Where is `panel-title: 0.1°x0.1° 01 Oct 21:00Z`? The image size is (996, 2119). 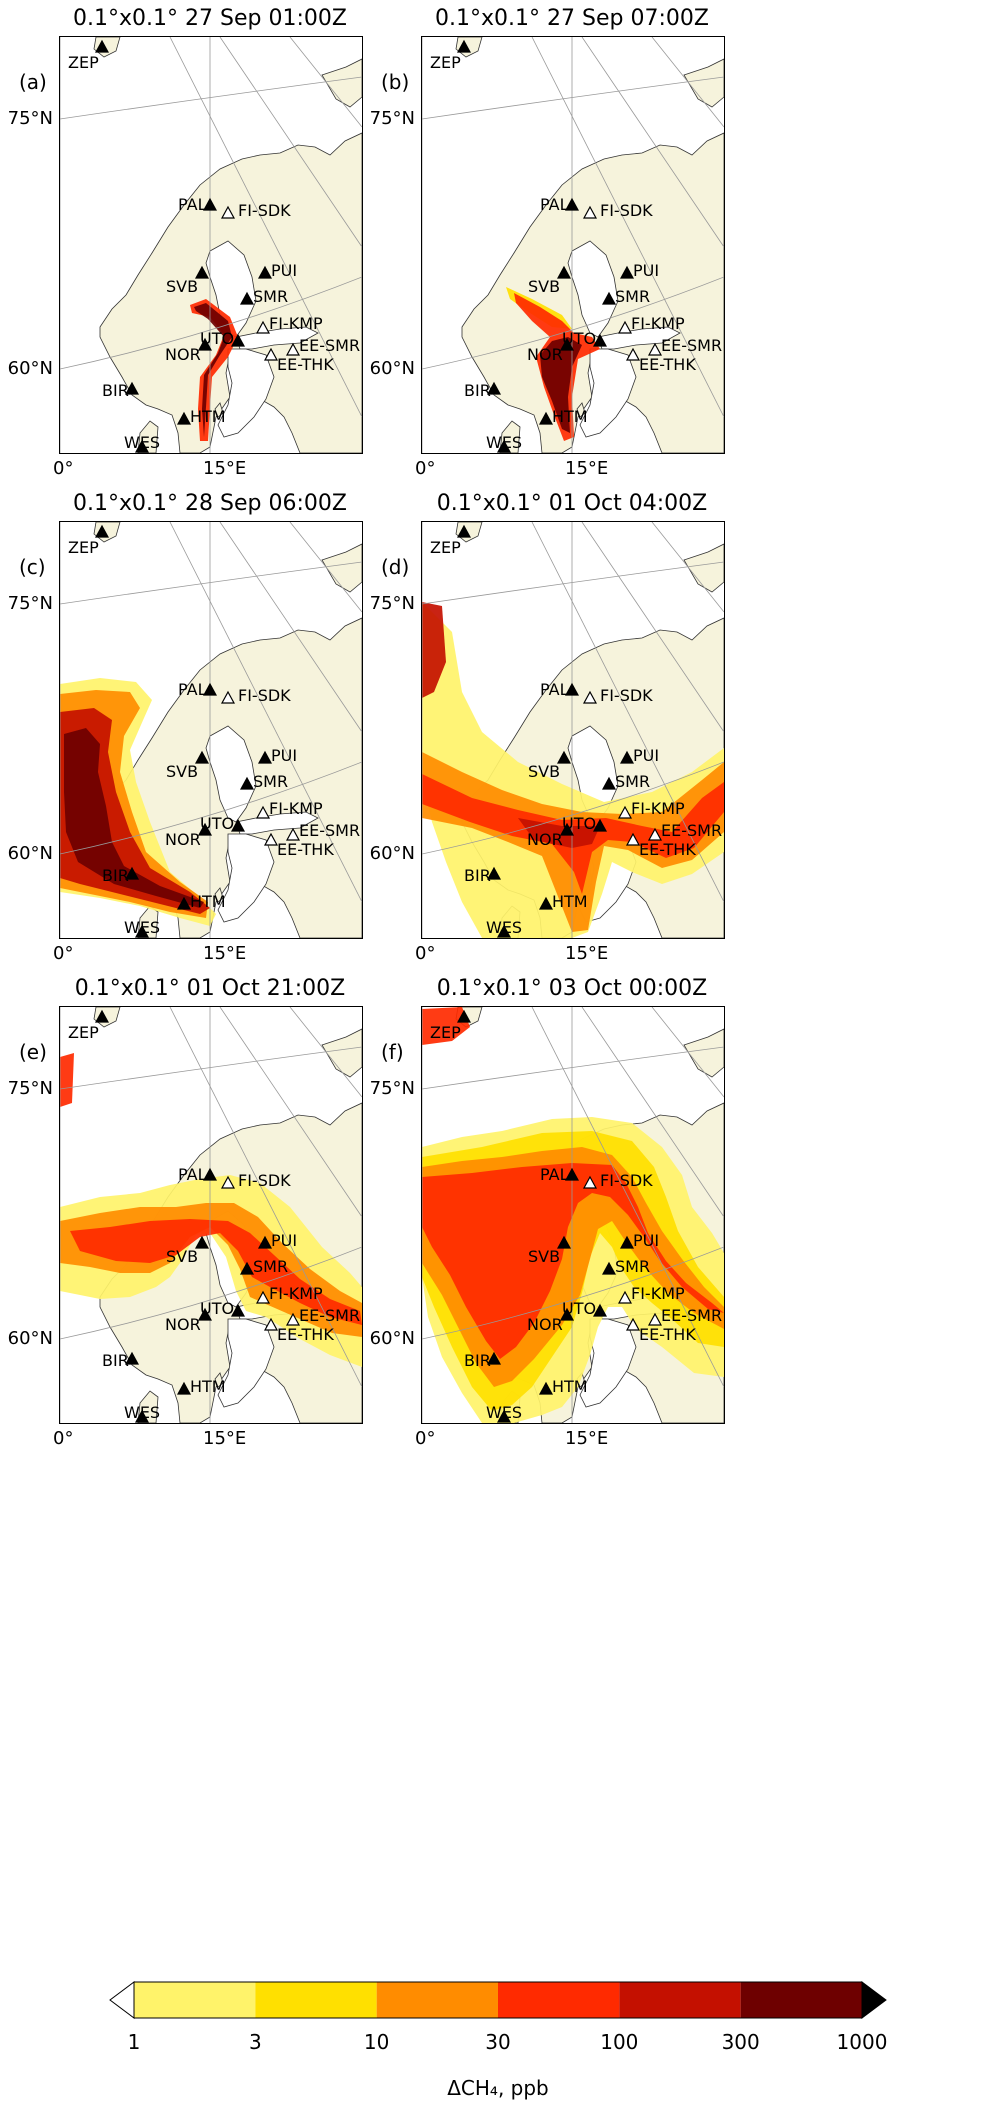 panel-title: 0.1°x0.1° 01 Oct 21:00Z is located at coordinates (210, 988).